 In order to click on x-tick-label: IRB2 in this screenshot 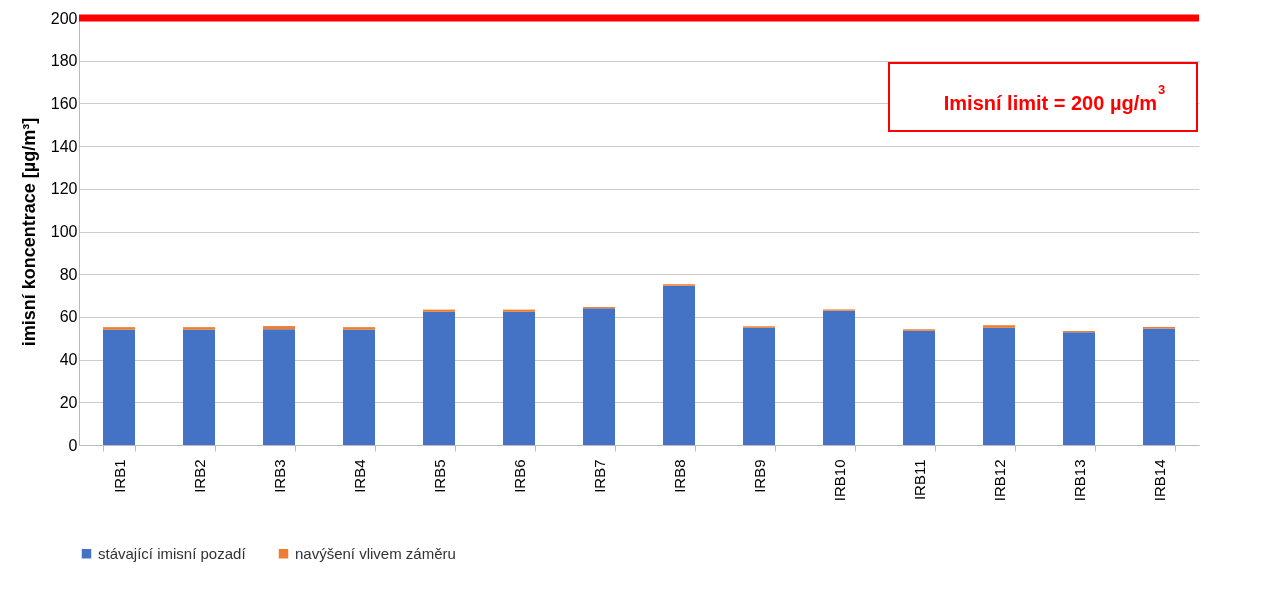, I will do `click(199, 476)`.